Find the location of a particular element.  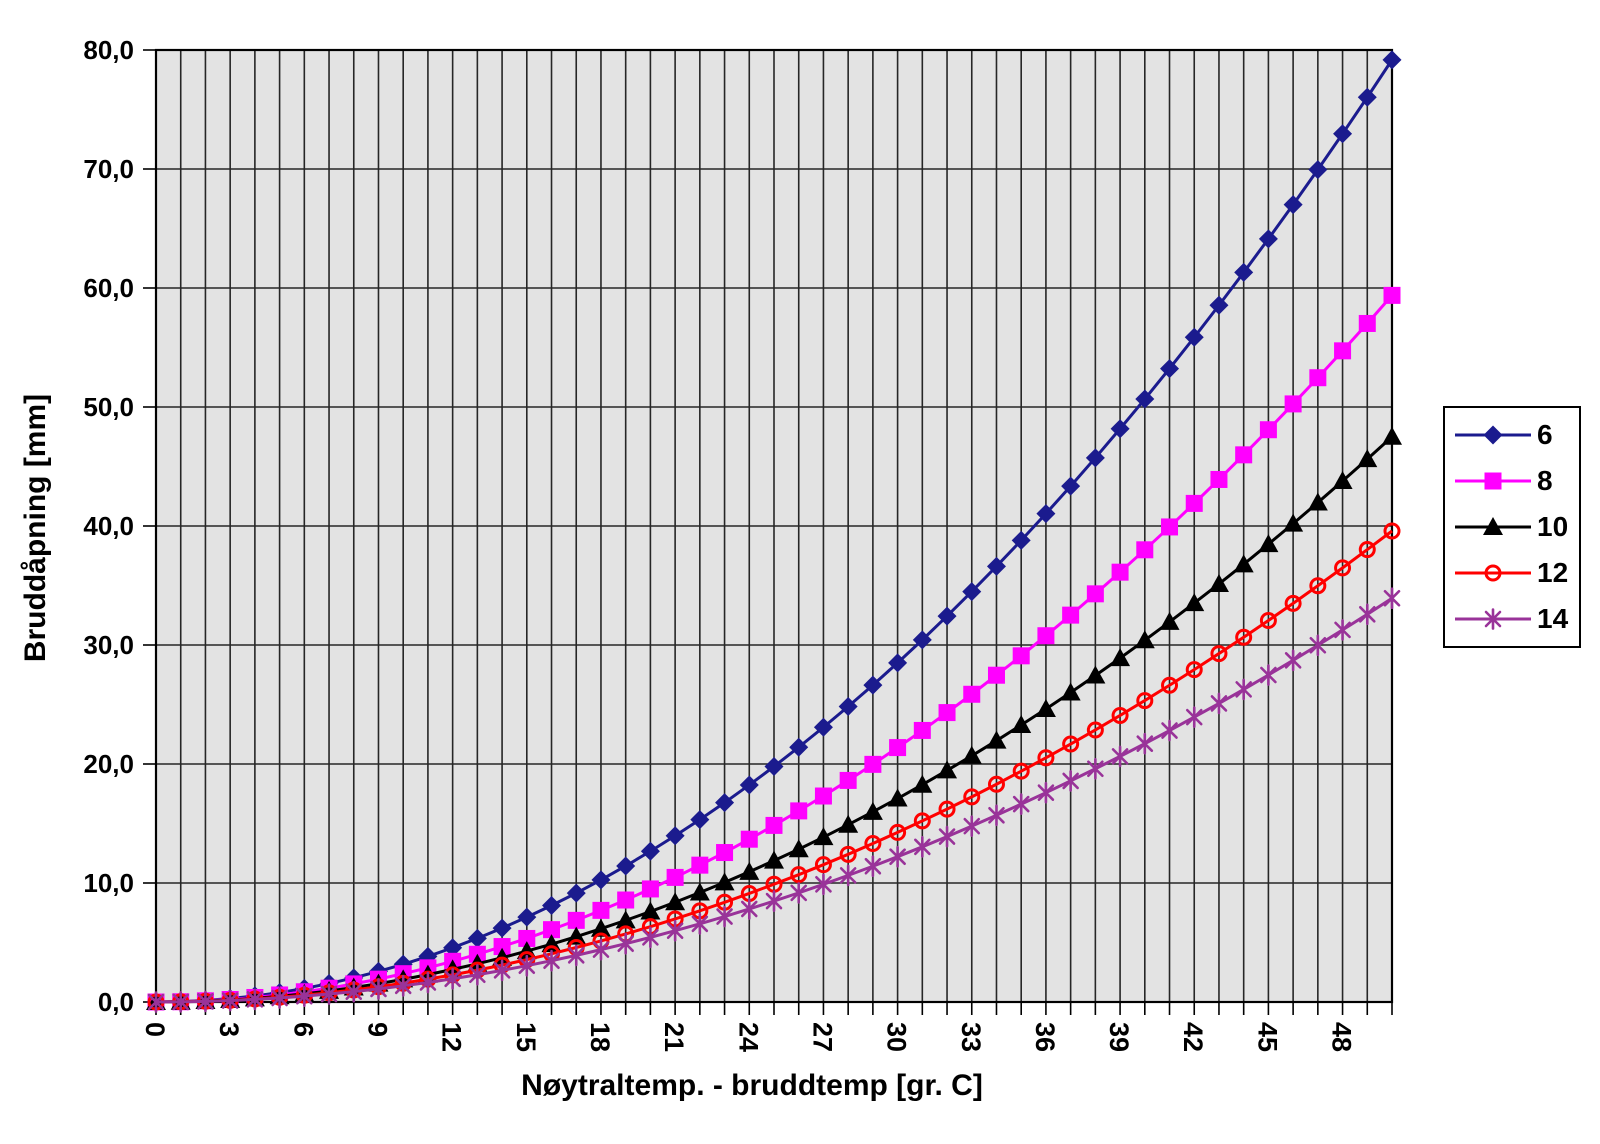

legend-label-14: 14 is located at coordinates (1553, 618).